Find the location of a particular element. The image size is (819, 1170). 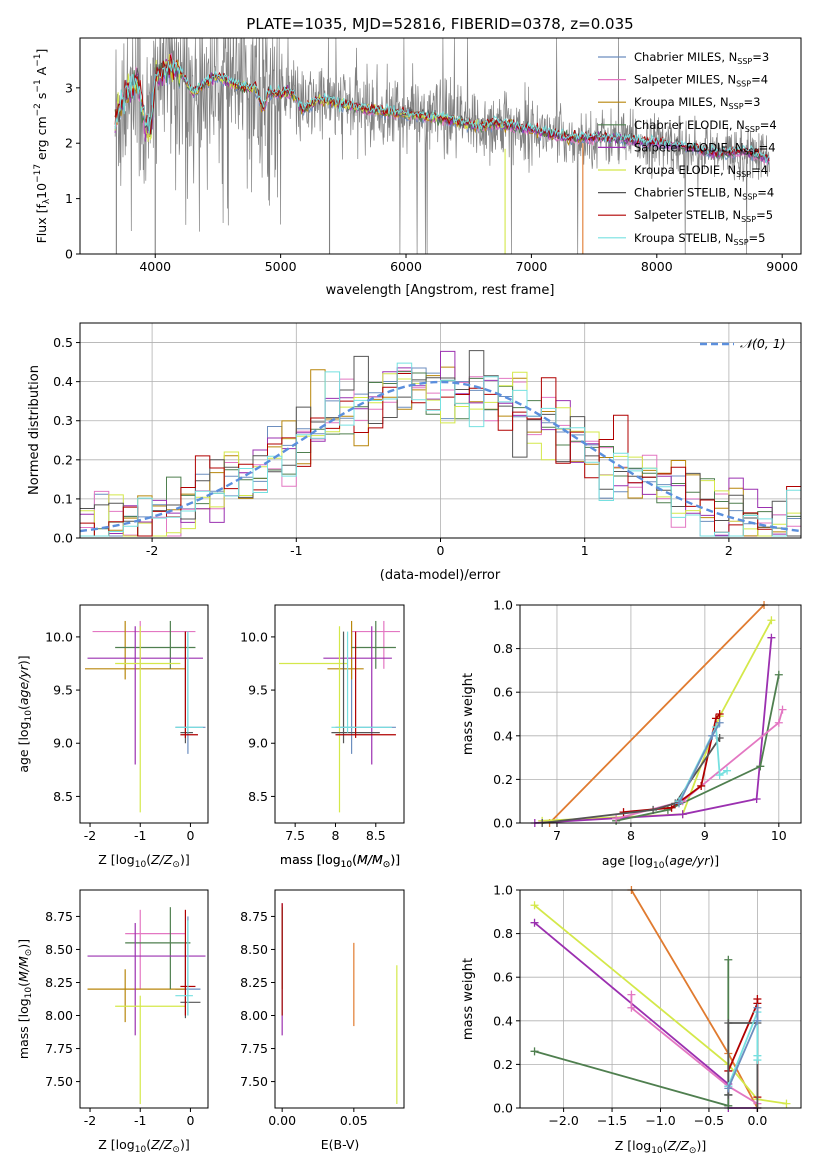

x-axis-label: (data-model)/error is located at coordinates (440, 575).